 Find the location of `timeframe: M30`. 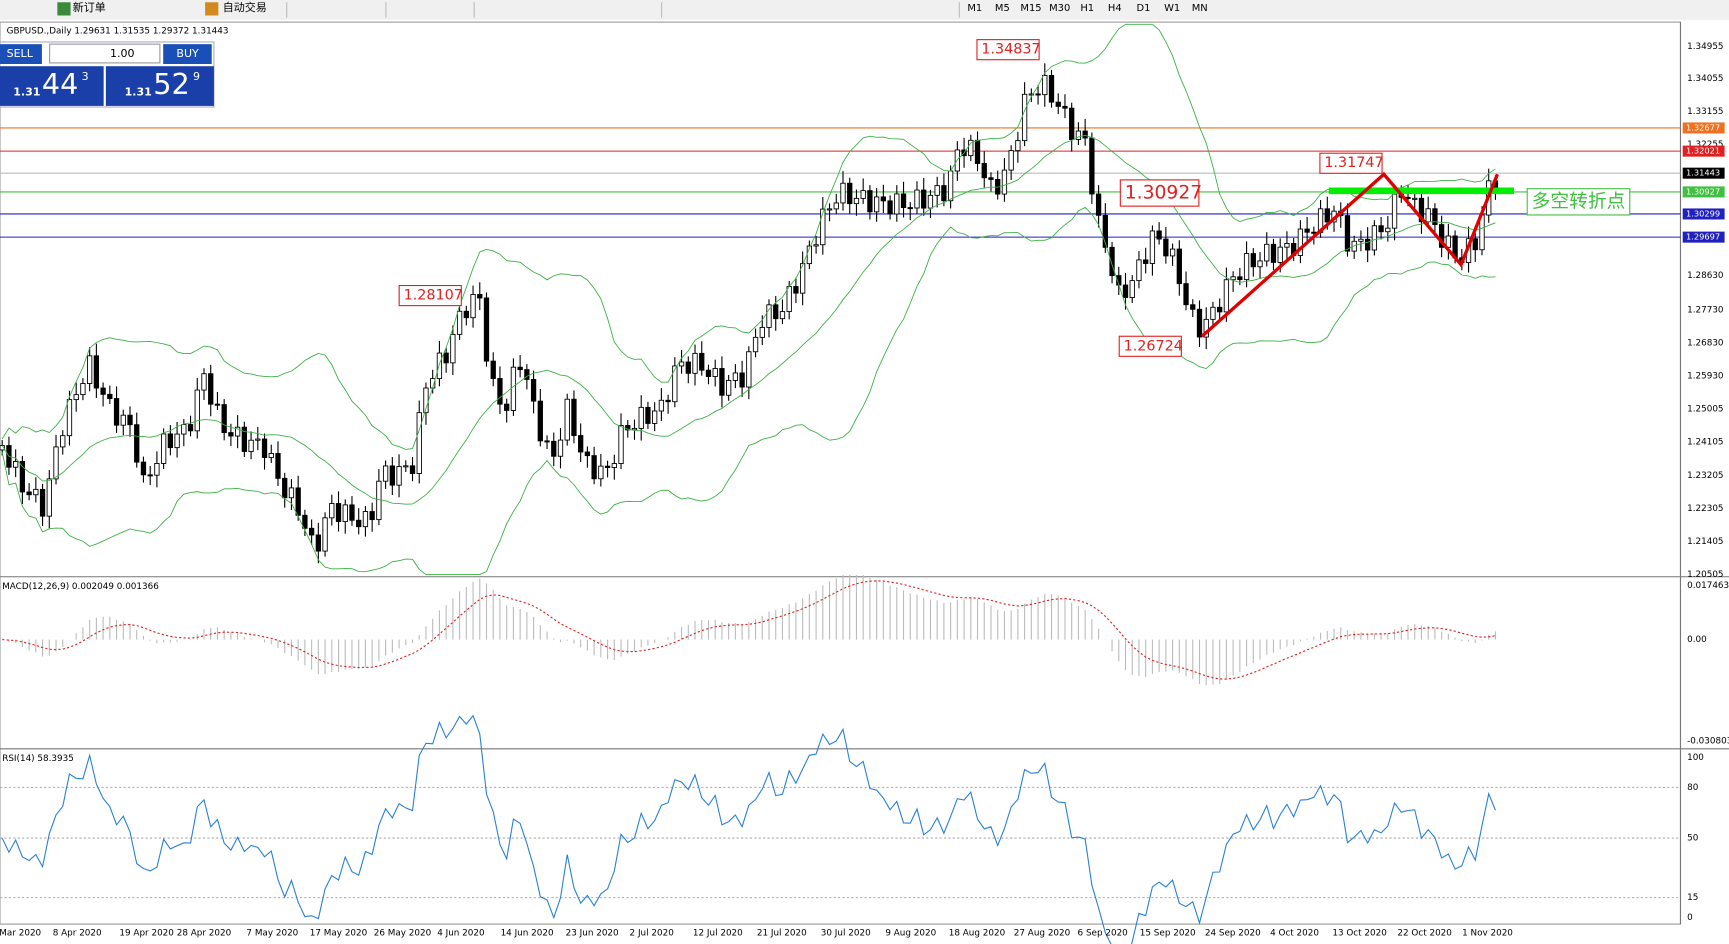

timeframe: M30 is located at coordinates (1059, 8).